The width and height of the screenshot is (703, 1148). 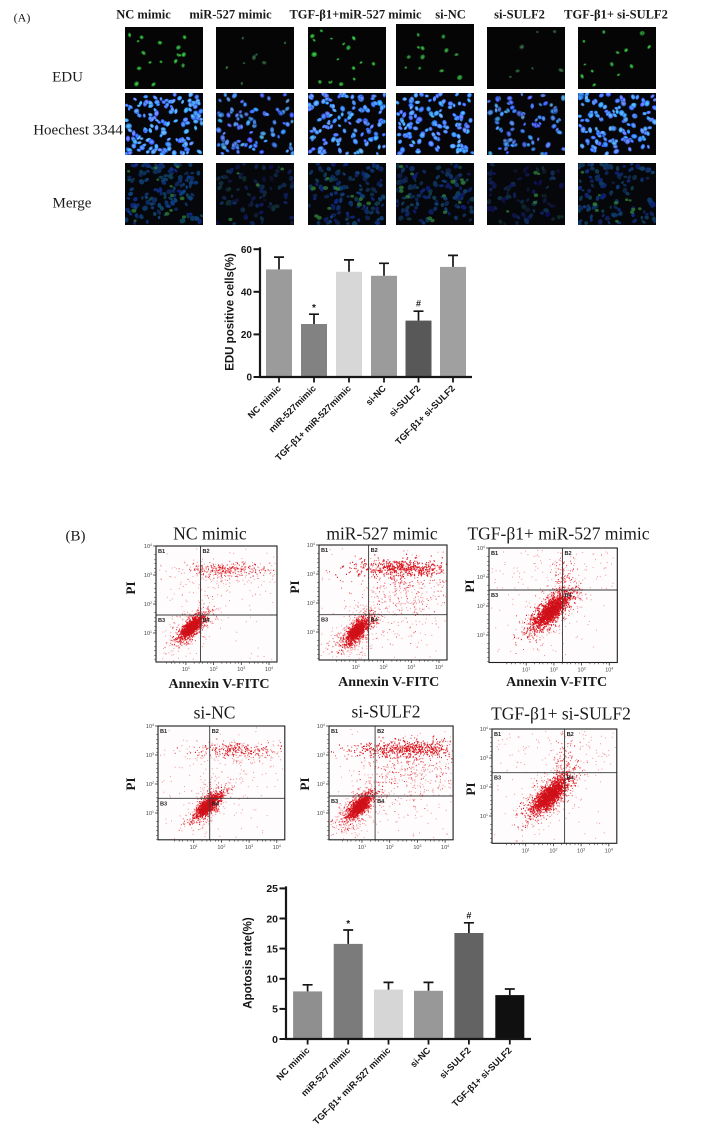 What do you see at coordinates (351, 1085) in the screenshot?
I see `svg-text: TGF-β1+ miR-527 mimic` at bounding box center [351, 1085].